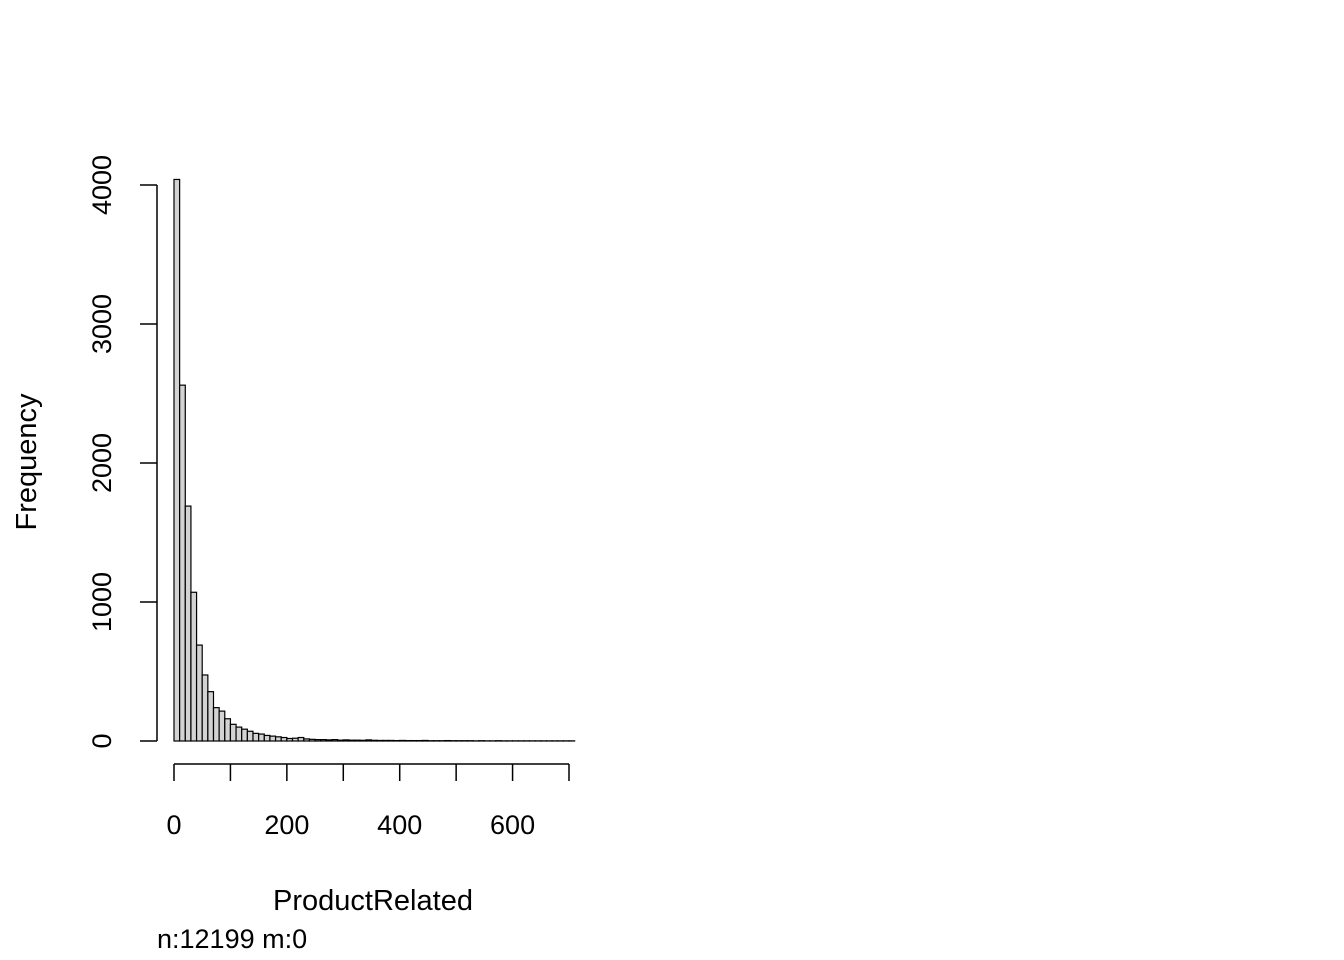  I want to click on y-tick-label: 3000, so click(102, 324).